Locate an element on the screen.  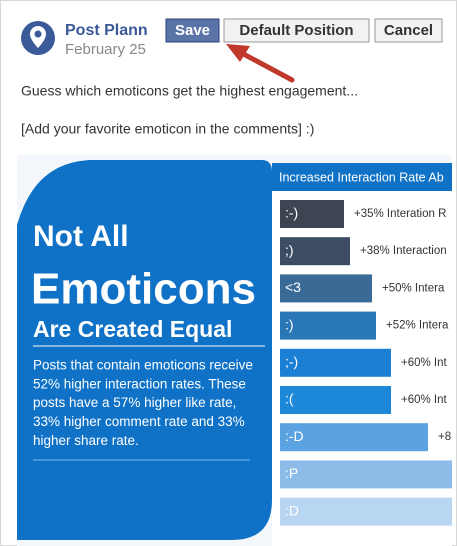
panel-header is located at coordinates (362, 177).